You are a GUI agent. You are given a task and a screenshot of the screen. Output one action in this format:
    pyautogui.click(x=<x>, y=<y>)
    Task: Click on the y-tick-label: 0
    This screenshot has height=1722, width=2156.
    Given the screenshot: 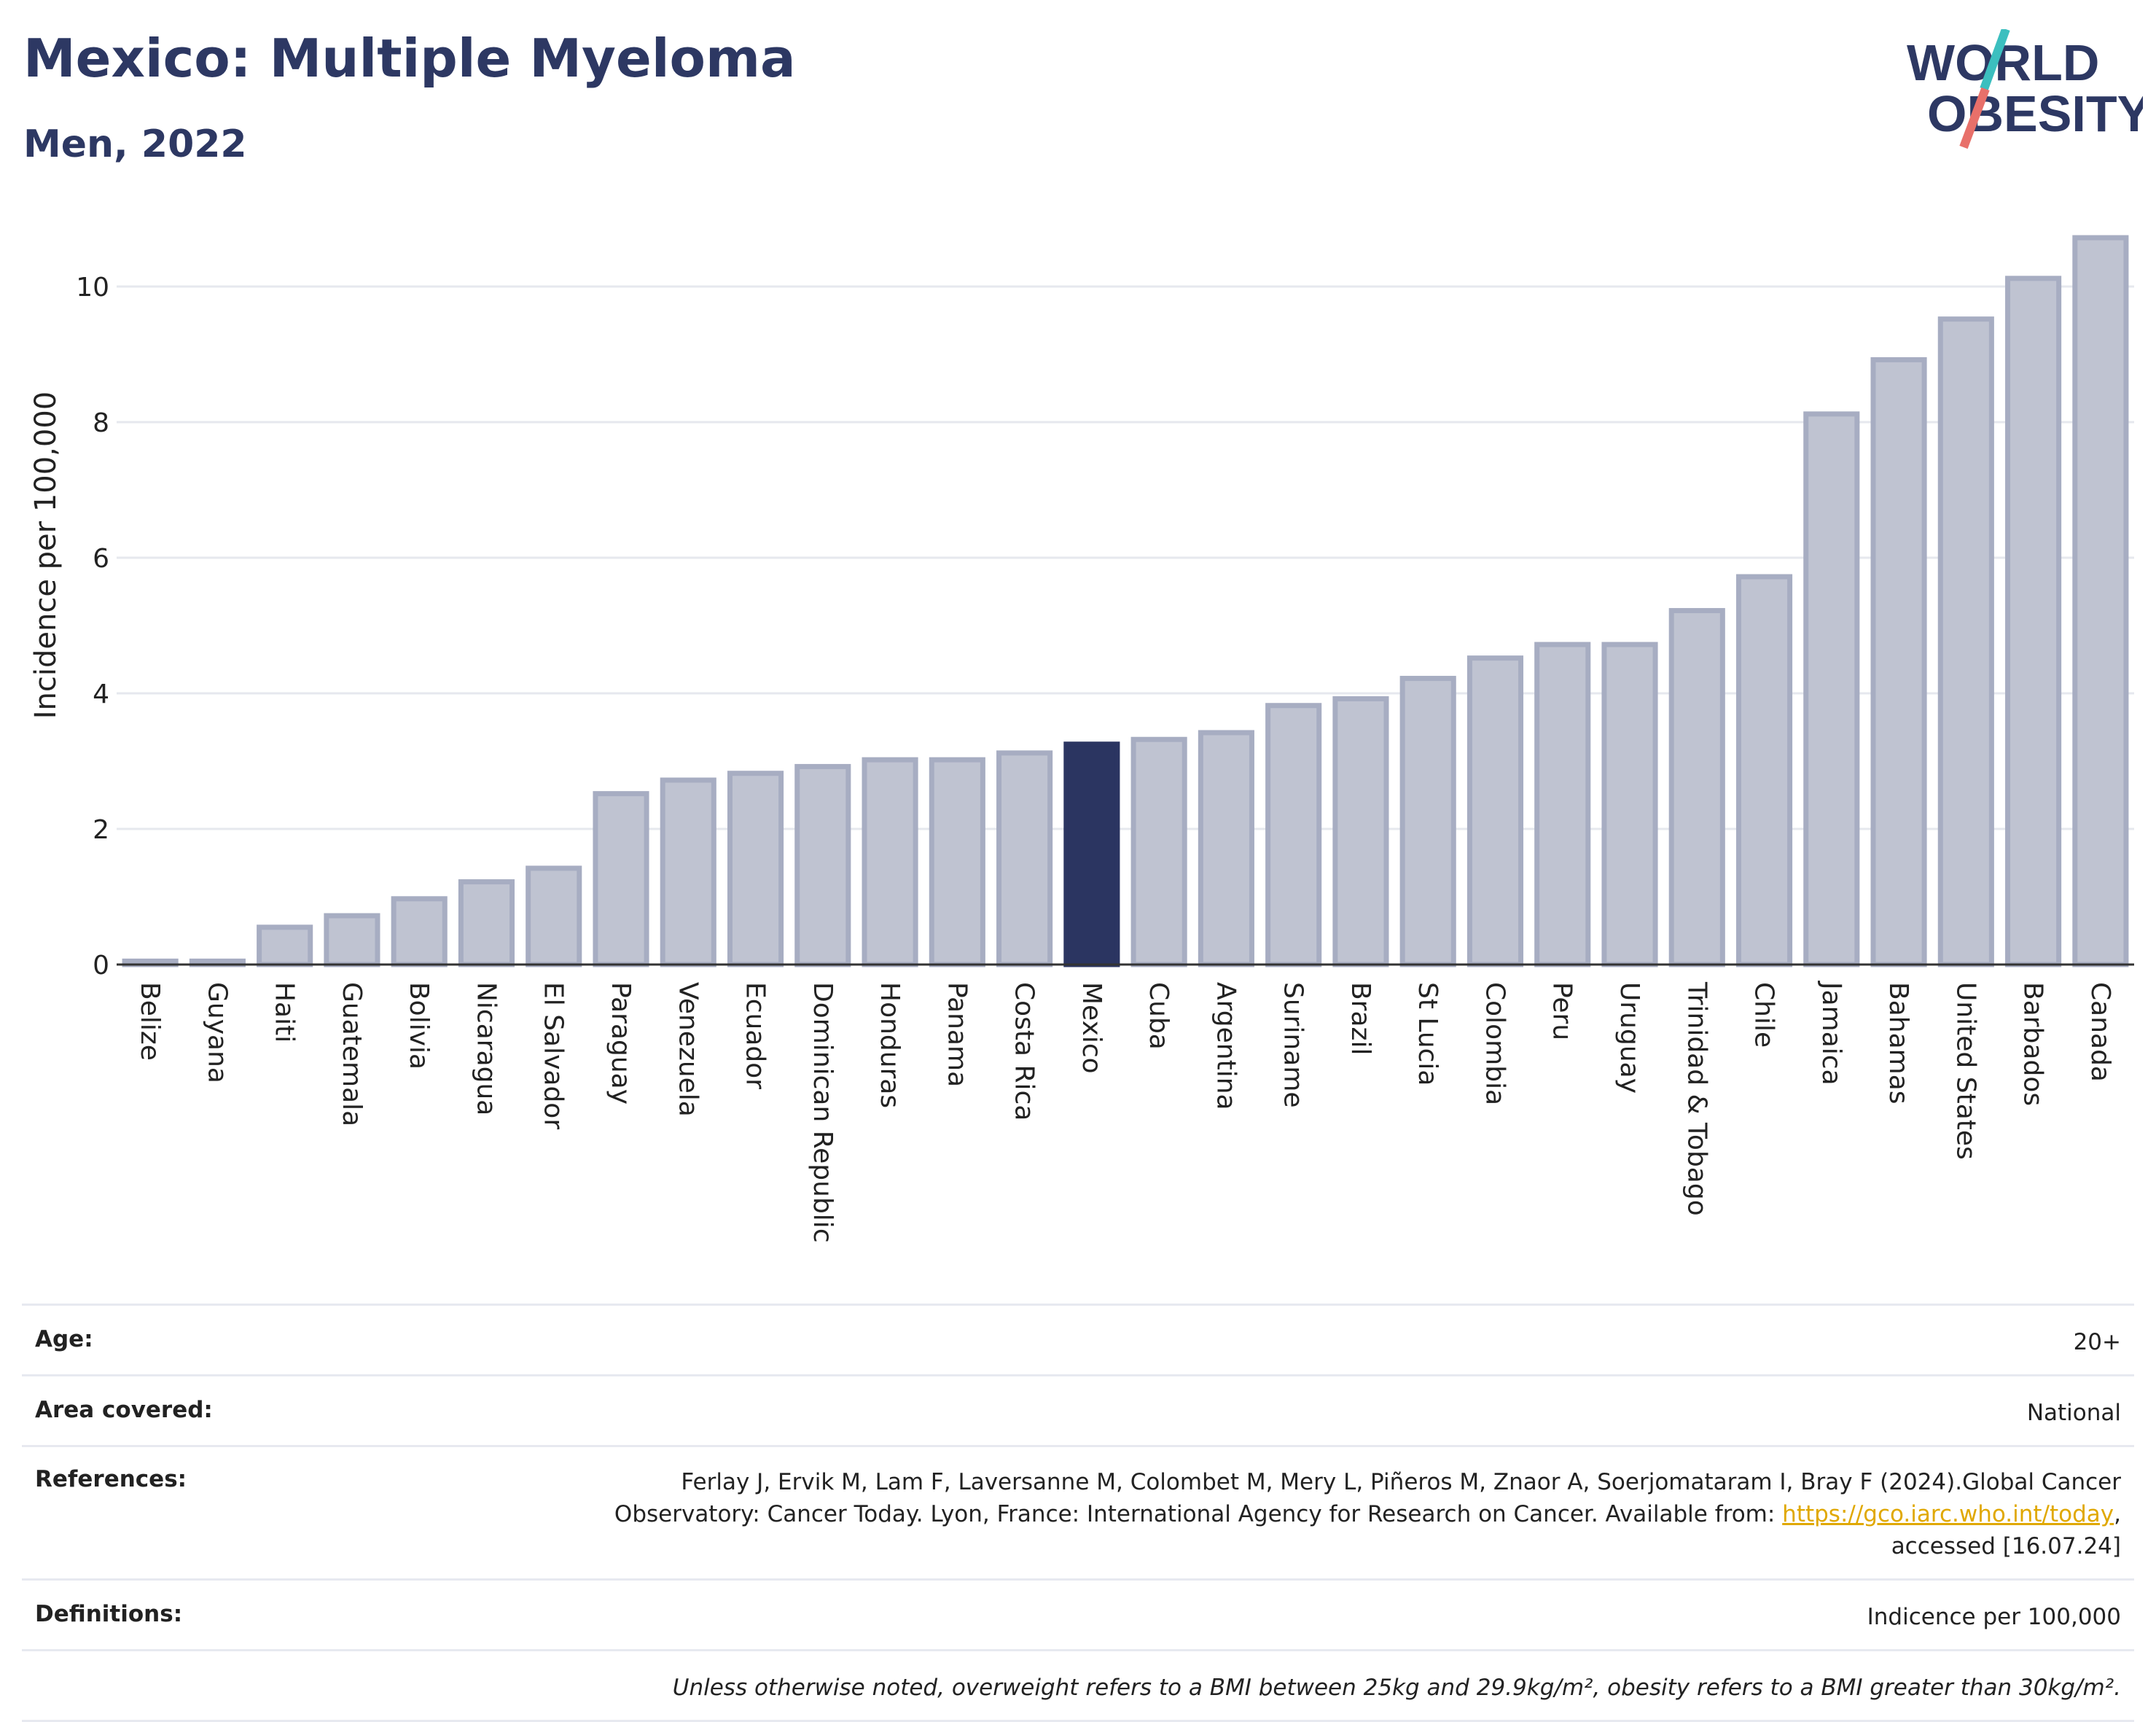 What is the action you would take?
    pyautogui.click(x=101, y=966)
    